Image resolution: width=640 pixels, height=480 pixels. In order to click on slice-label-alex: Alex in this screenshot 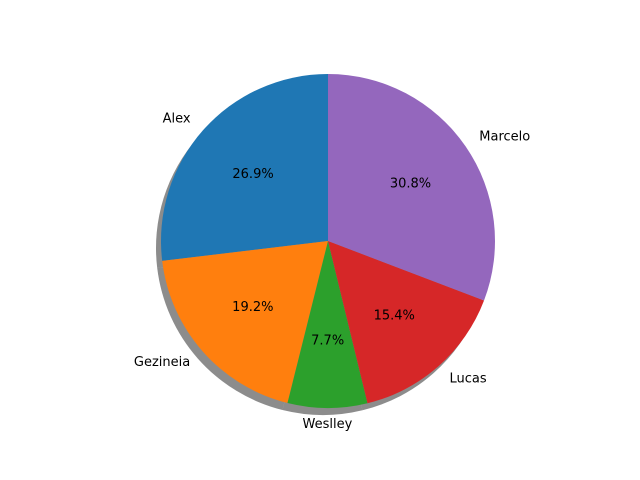, I will do `click(177, 119)`.